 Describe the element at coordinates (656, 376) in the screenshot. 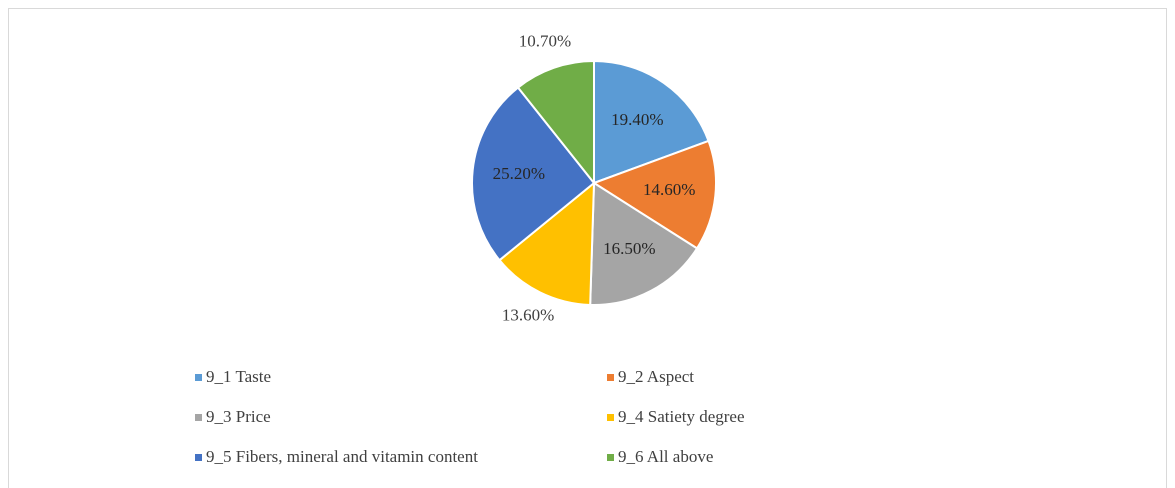

I see `legend-label: 9_2 Aspect` at that location.